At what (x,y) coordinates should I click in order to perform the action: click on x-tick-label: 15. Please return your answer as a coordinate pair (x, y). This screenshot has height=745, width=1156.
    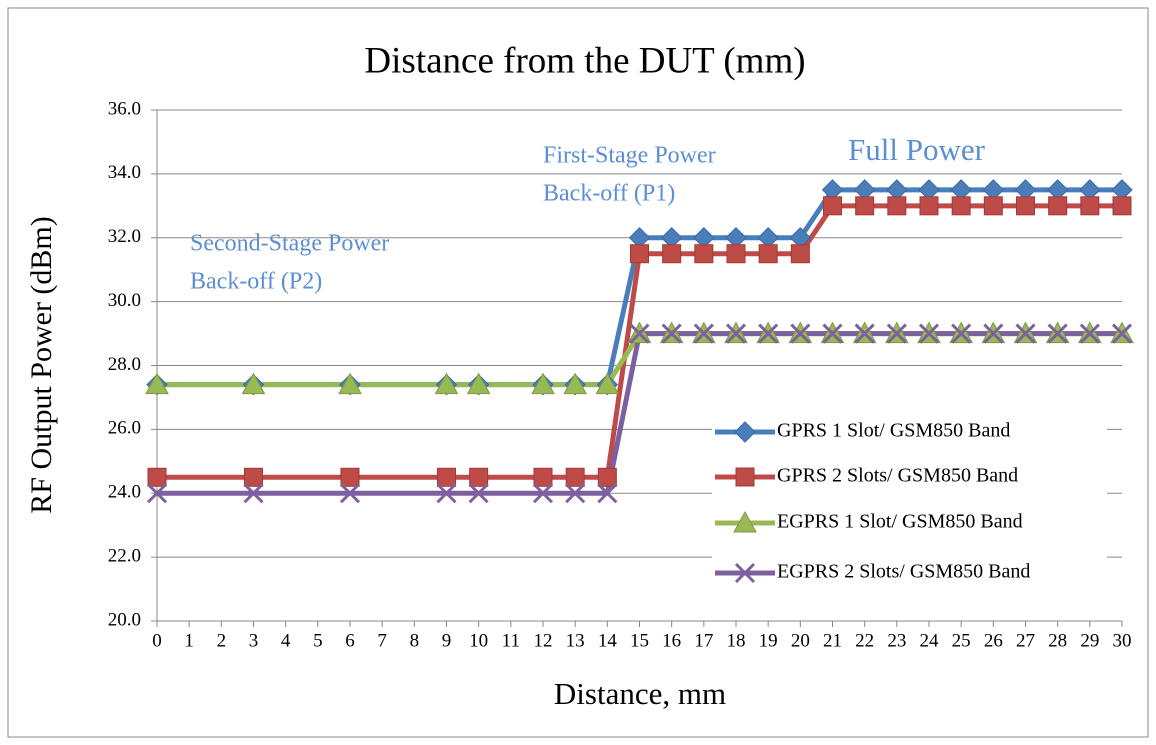
    Looking at the image, I should click on (639, 640).